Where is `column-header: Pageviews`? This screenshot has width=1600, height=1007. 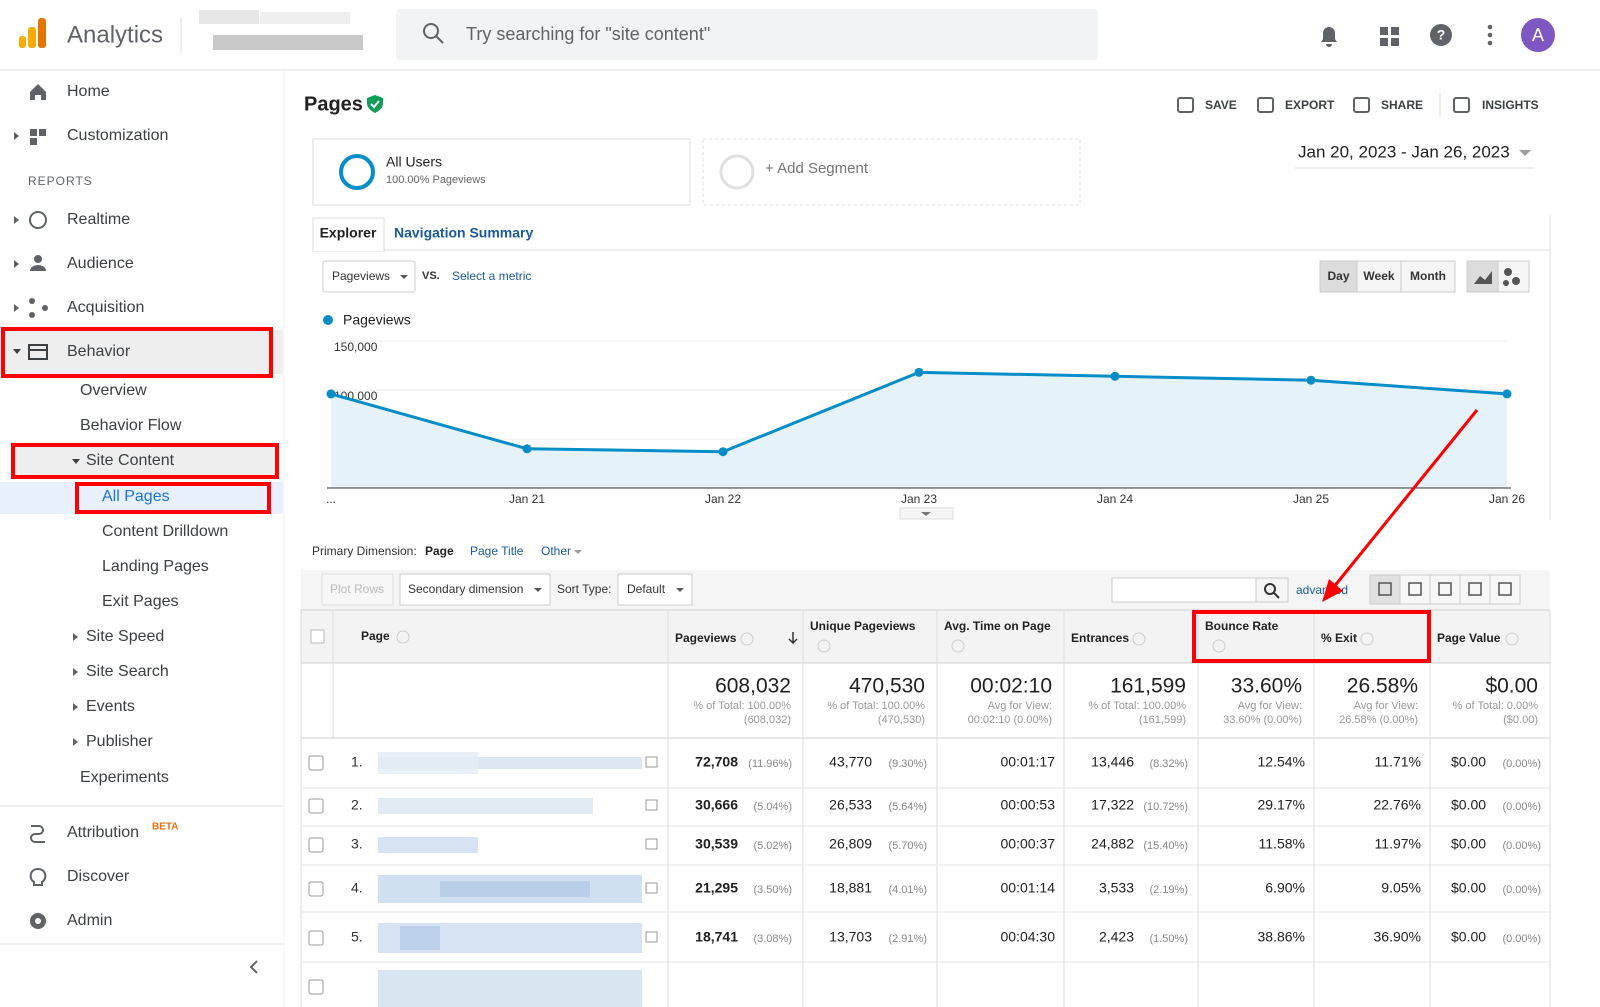 column-header: Pageviews is located at coordinates (706, 638).